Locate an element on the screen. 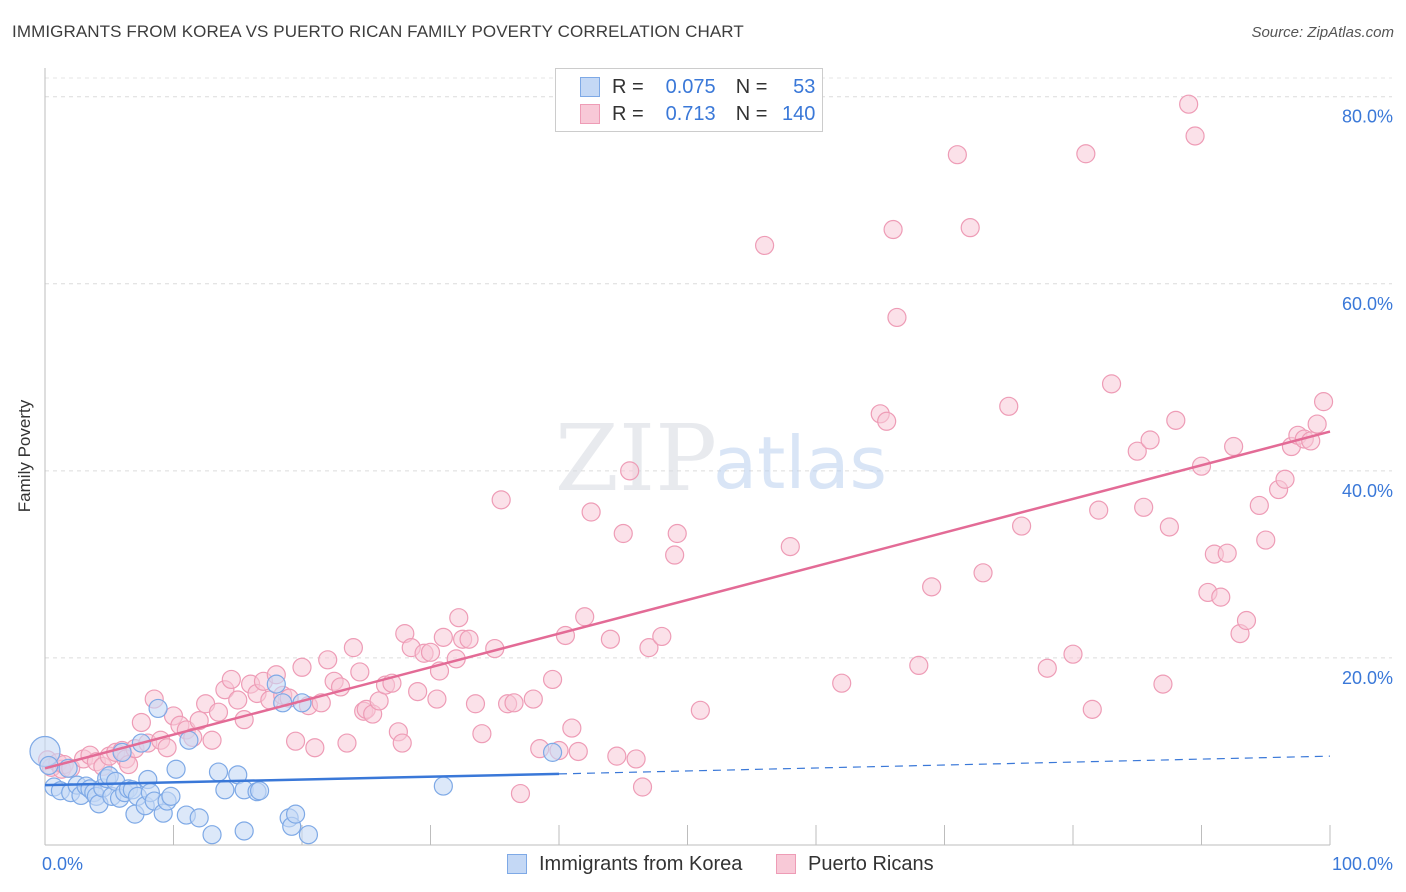 This screenshot has width=1406, height=892. legend-n-value: 140 is located at coordinates (799, 113).